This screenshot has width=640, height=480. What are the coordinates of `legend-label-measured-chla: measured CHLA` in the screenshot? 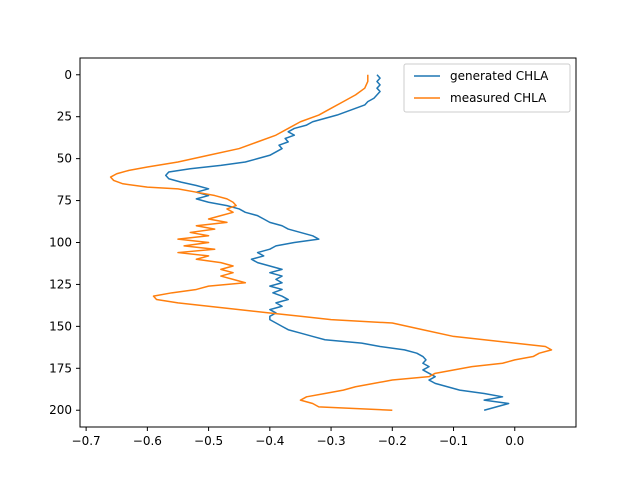 It's located at (498, 98).